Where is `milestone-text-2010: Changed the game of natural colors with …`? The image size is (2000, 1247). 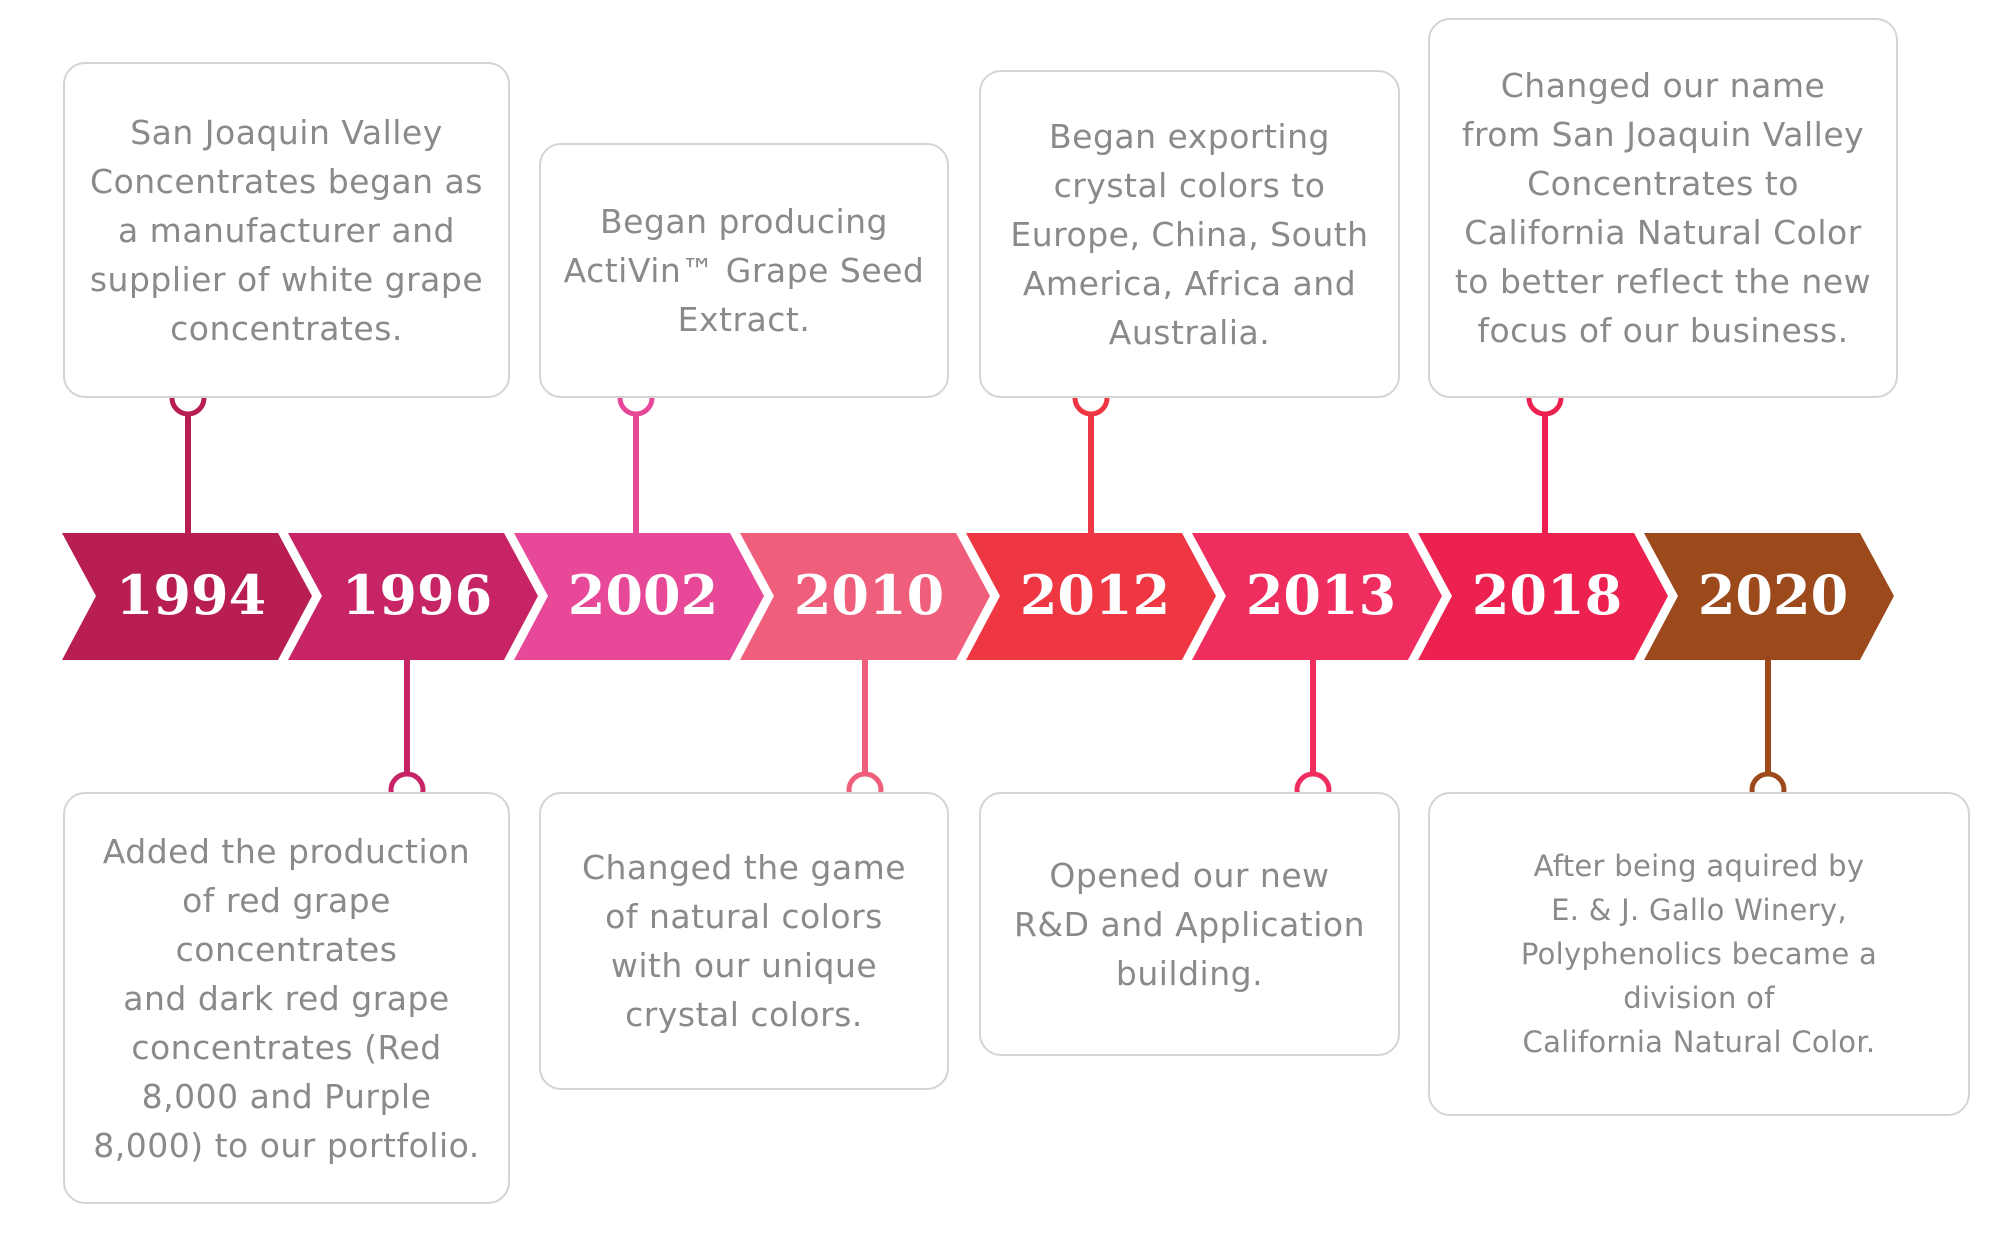 milestone-text-2010: Changed the game of natural colors with … is located at coordinates (744, 941).